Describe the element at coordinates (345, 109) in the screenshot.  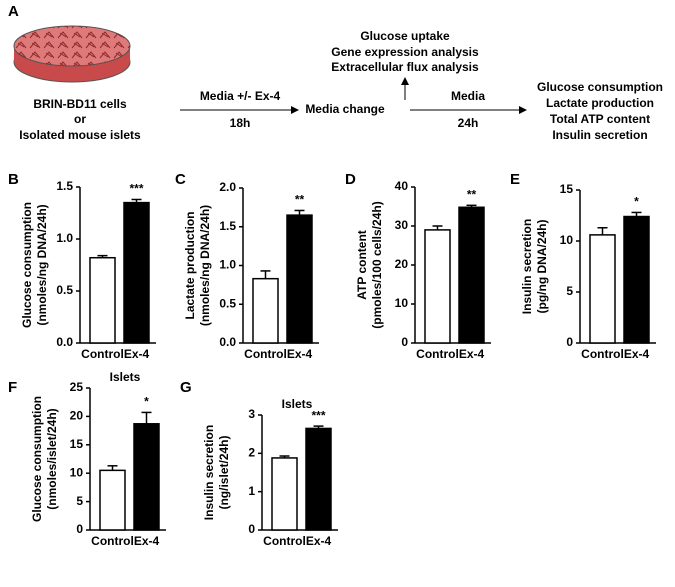
I see `middle-step: Media change` at that location.